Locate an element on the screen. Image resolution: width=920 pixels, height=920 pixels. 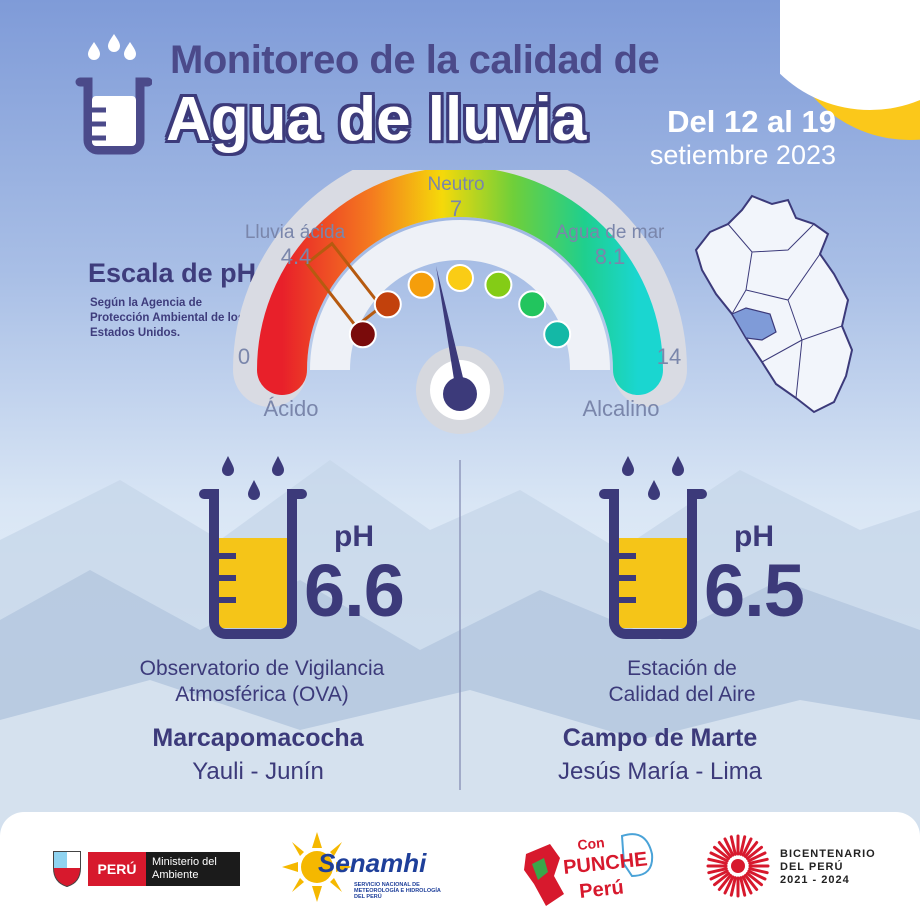
region-2: Jesús María - Lima is located at coordinates (660, 771).